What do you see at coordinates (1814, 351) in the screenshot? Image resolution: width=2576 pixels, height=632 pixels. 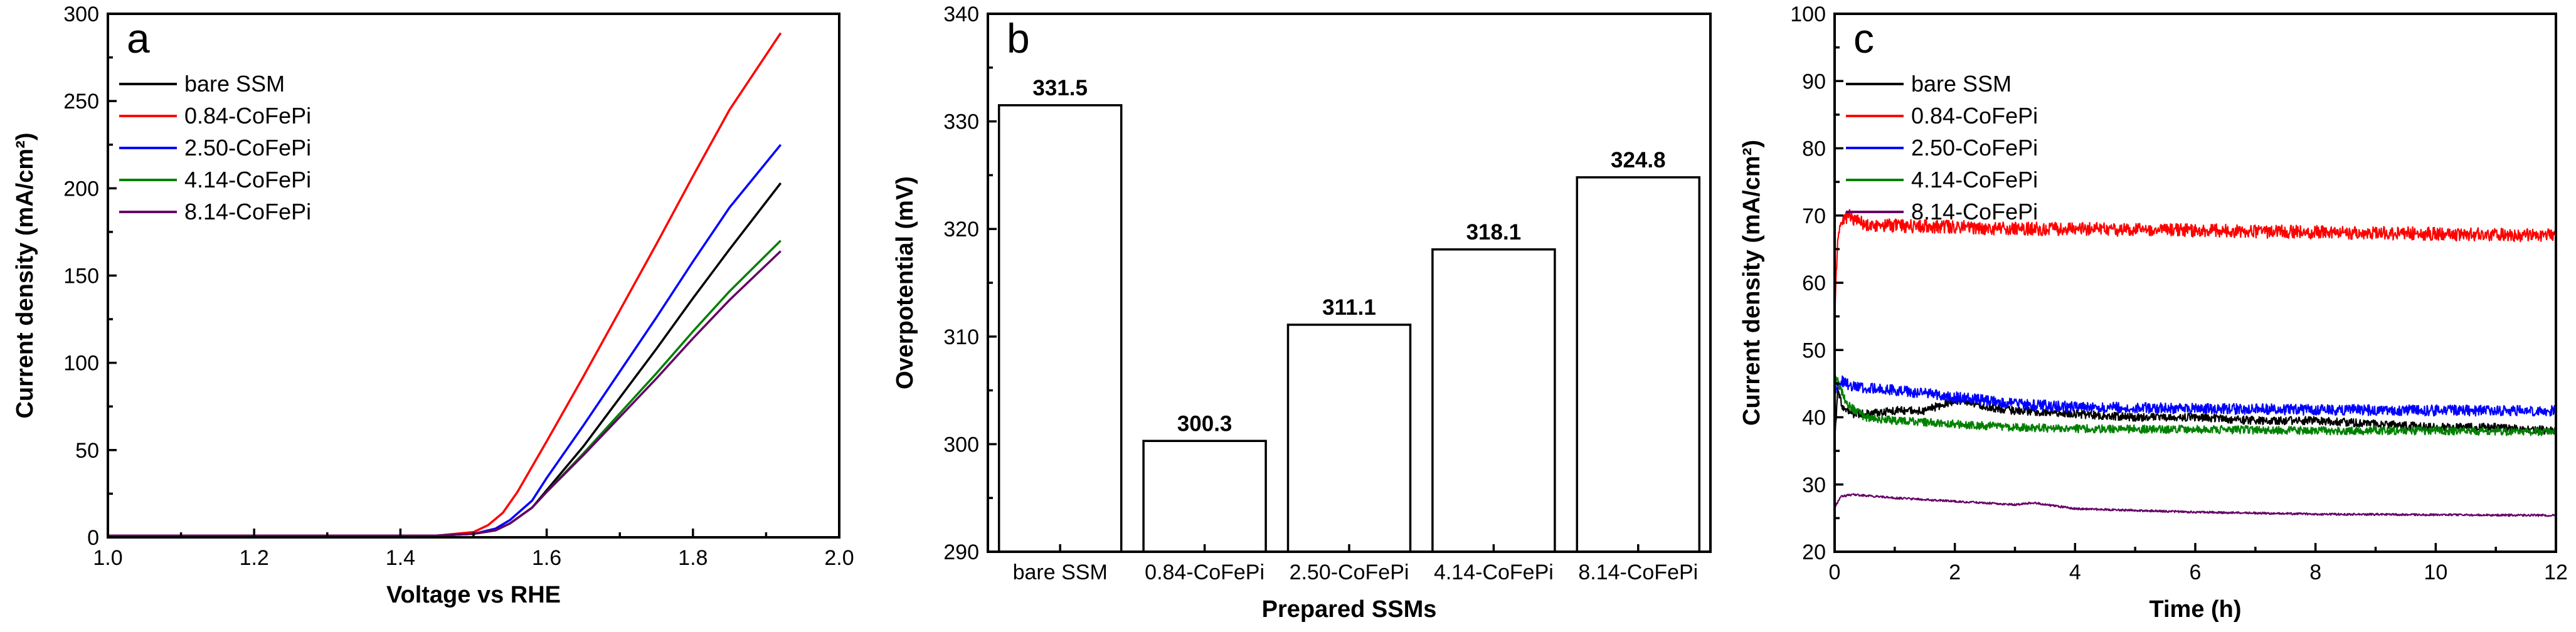 I see `y-tick-label-3: 50` at bounding box center [1814, 351].